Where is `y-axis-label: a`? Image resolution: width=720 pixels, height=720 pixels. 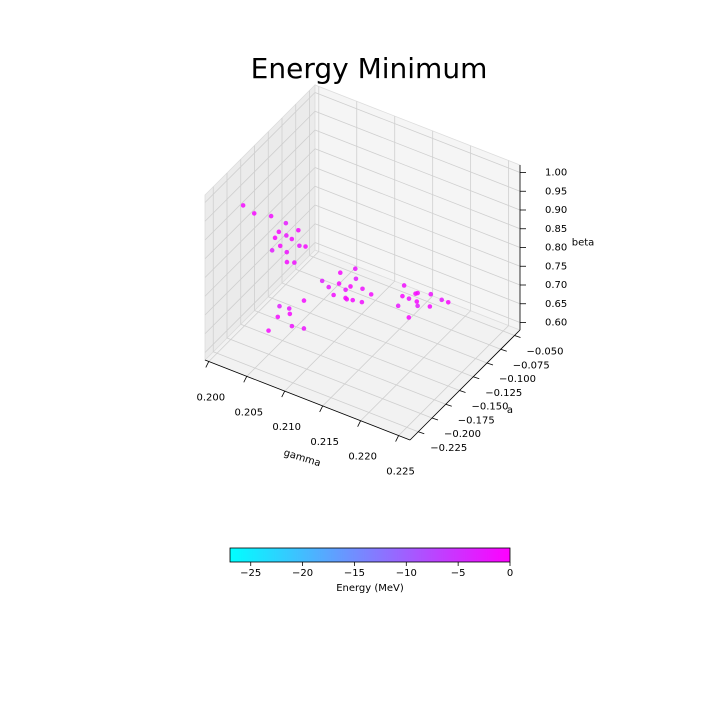
y-axis-label: a is located at coordinates (510, 410).